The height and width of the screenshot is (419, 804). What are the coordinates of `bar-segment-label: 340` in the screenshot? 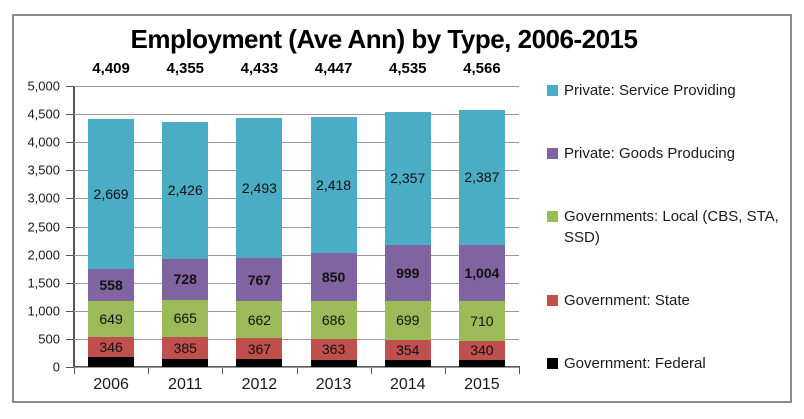 It's located at (482, 350).